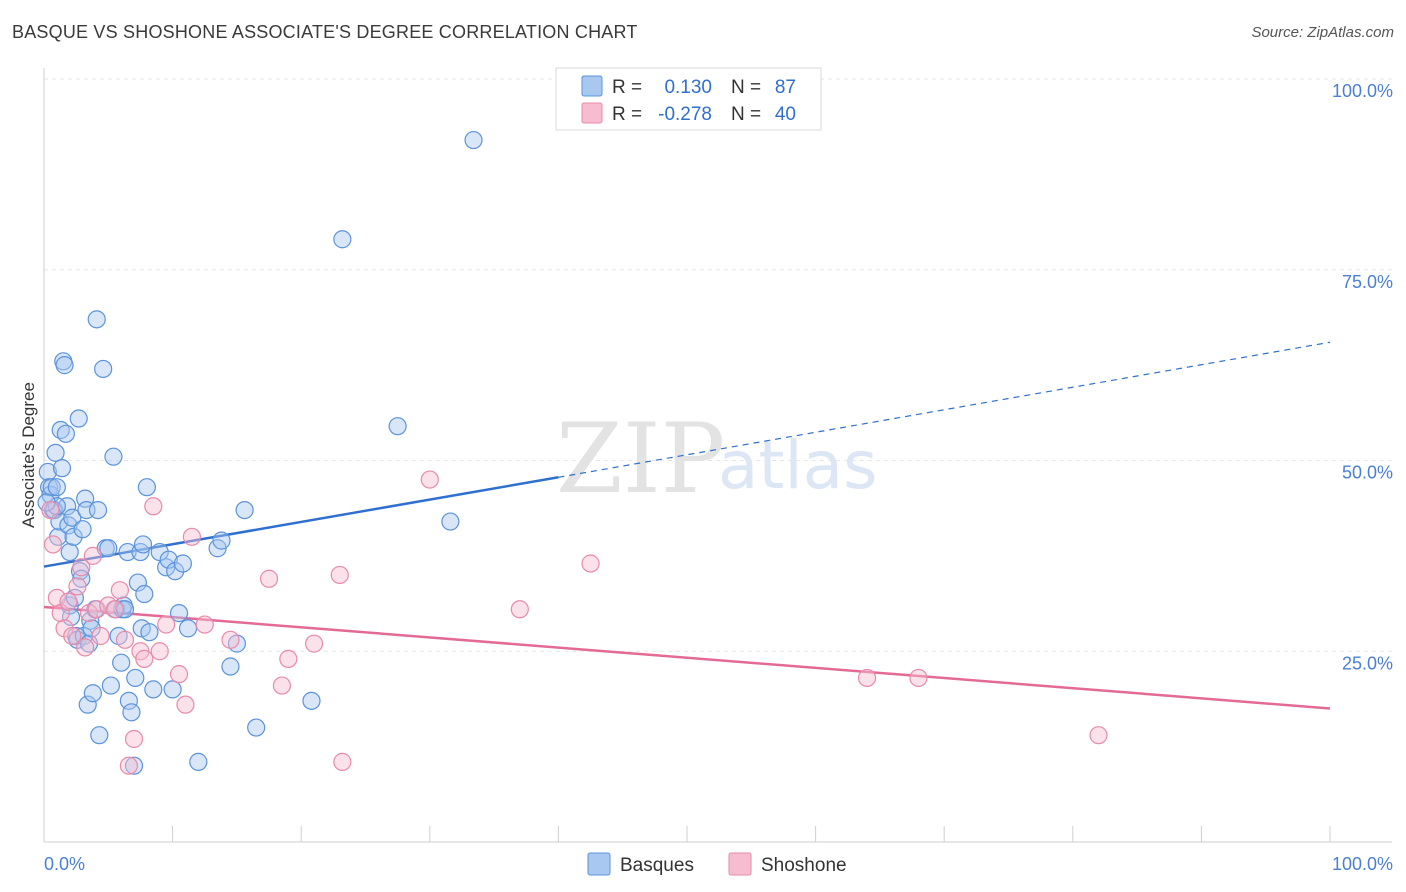 The image size is (1406, 892). What do you see at coordinates (688, 87) in the screenshot?
I see `legend-basques-r-value: 0.130` at bounding box center [688, 87].